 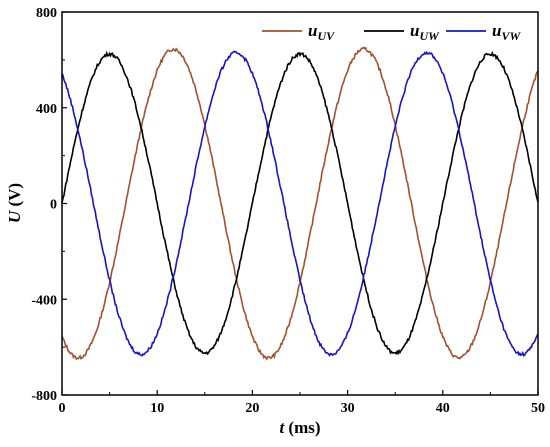 What do you see at coordinates (321, 32) in the screenshot?
I see `legend-label: uUV` at bounding box center [321, 32].